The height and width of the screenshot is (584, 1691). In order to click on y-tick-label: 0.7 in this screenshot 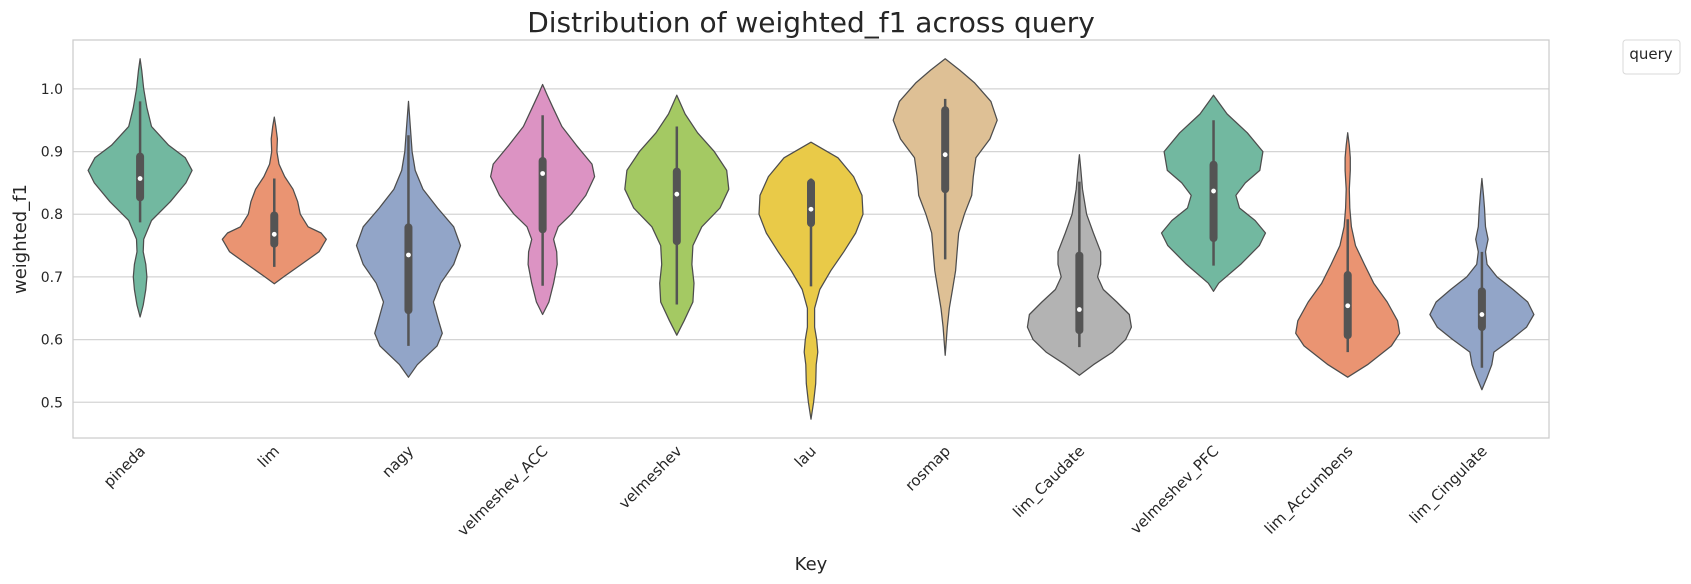, I will do `click(52, 278)`.